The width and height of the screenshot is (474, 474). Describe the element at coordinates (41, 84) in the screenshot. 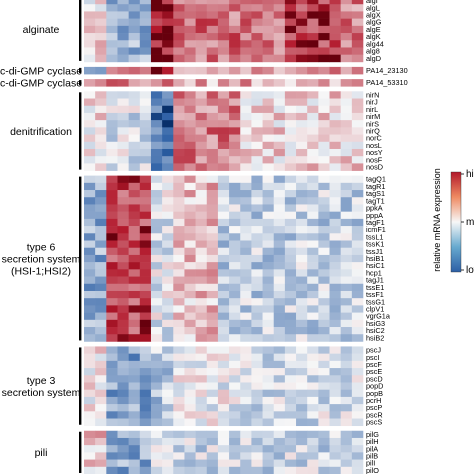

I see `group-label: c-di-GMP cyclase` at that location.